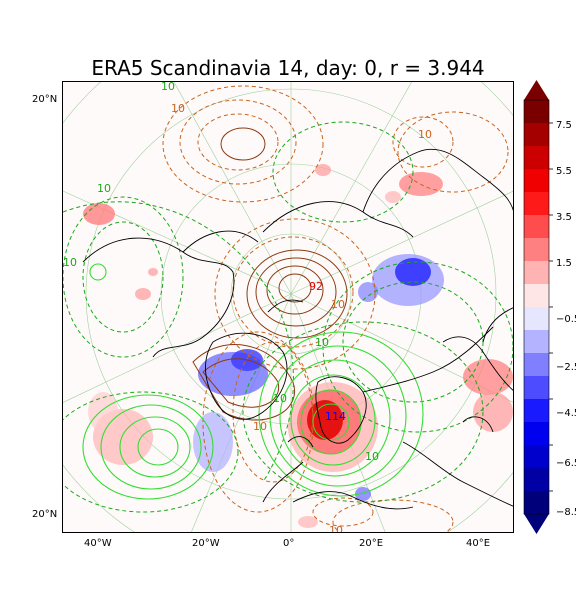 The width and height of the screenshot is (576, 598). What do you see at coordinates (478, 543) in the screenshot?
I see `lon-label-40e: 40°E` at bounding box center [478, 543].